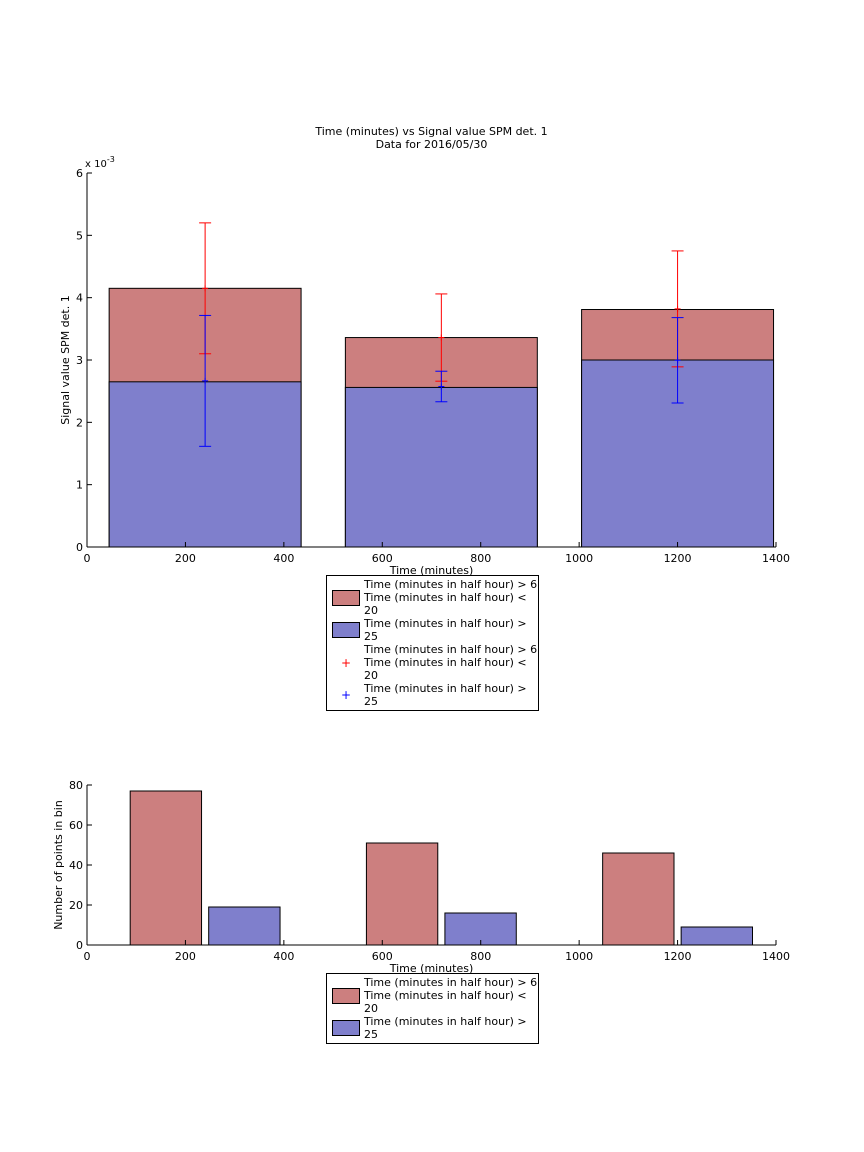 Image resolution: width=864 pixels, height=1152 pixels. What do you see at coordinates (76, 825) in the screenshot?
I see `y-tick-label: 60` at bounding box center [76, 825].